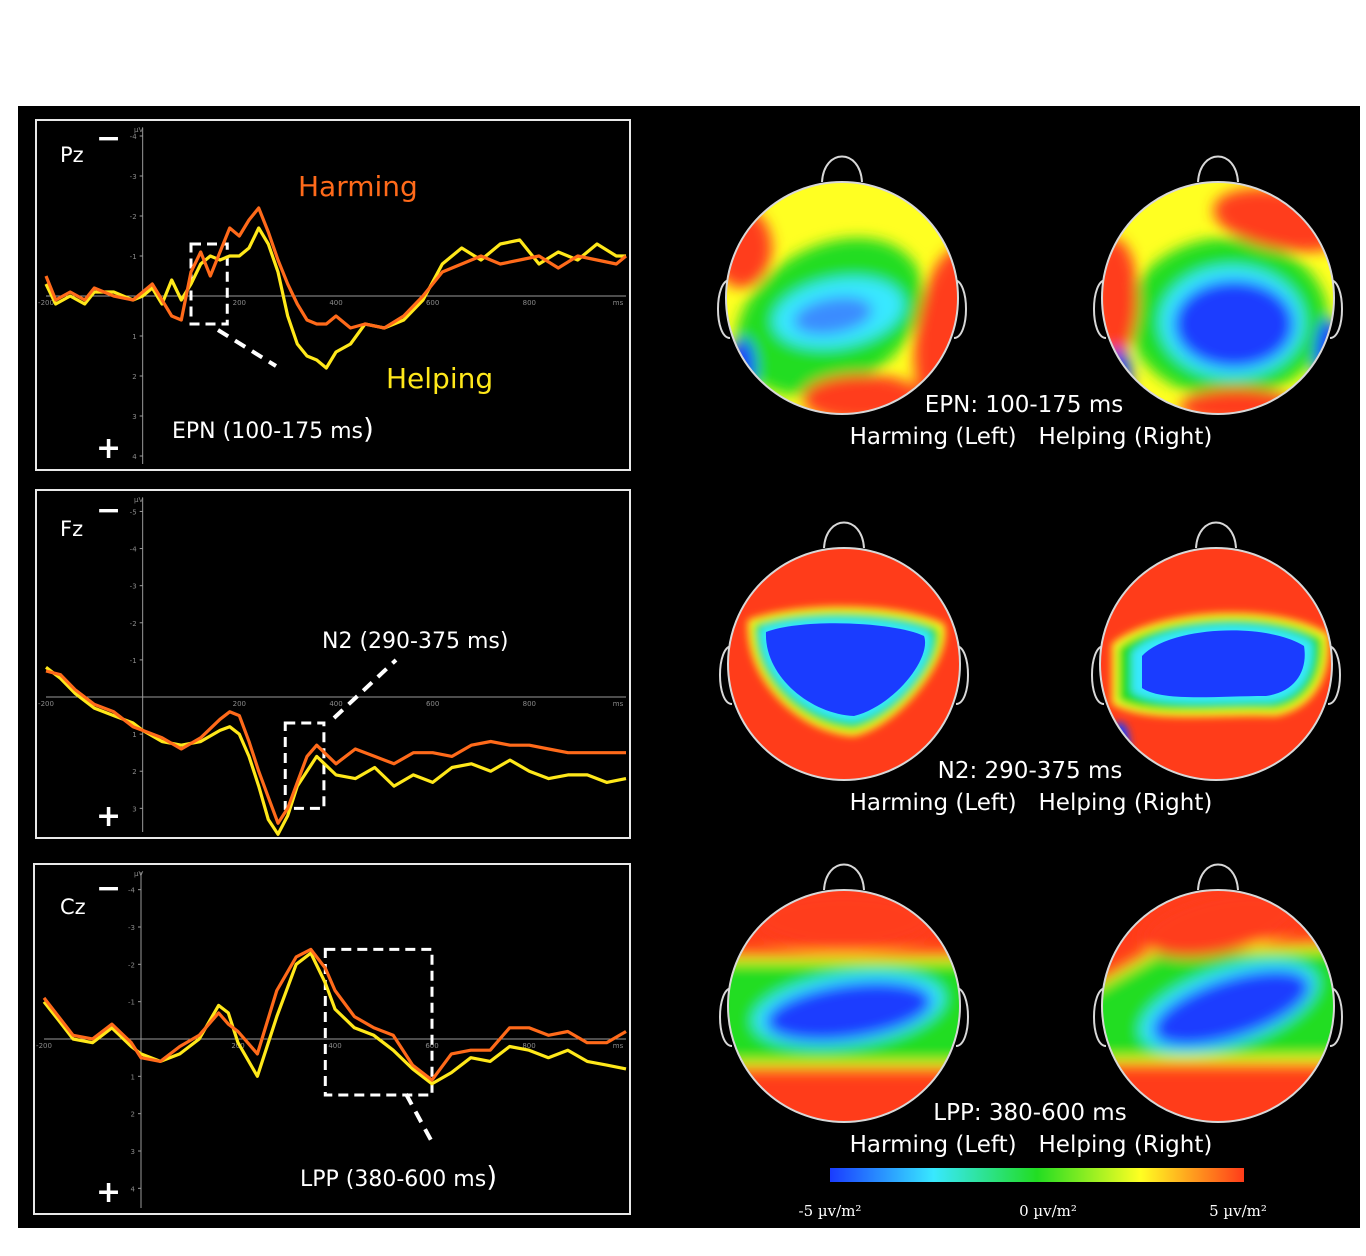  What do you see at coordinates (415, 641) in the screenshot?
I see `n2-annotation: N2 (290-375 ms)` at bounding box center [415, 641].